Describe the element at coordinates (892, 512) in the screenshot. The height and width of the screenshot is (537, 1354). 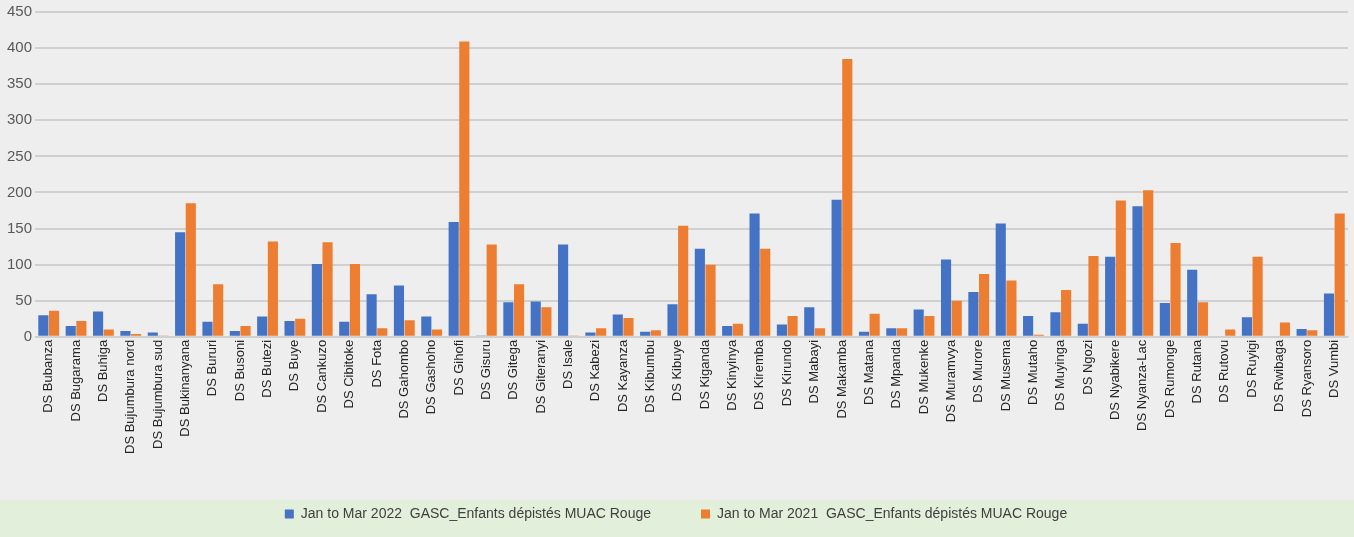
I see `legend-label: Jan to Mar 2021 GASC_Enfants dépistés MUAC Rouge` at that location.